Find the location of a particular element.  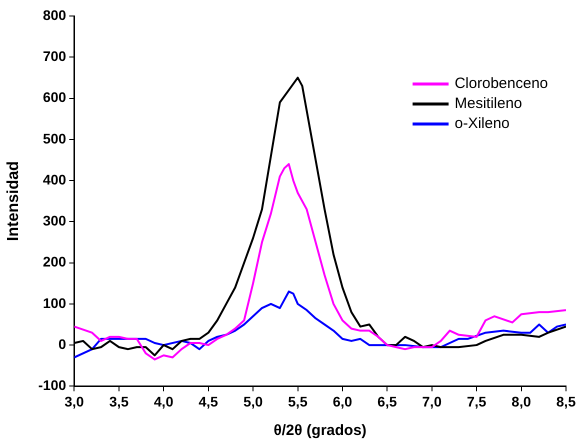

legend-label: o-Xileno is located at coordinates (482, 123).